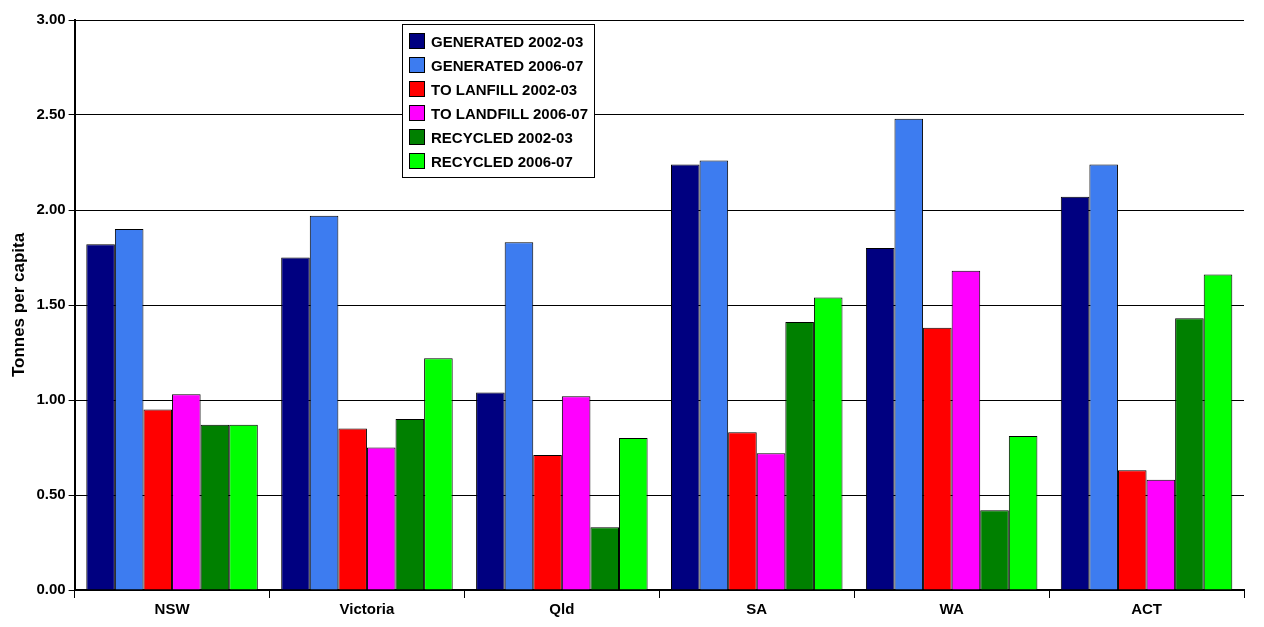  I want to click on x-tick-label: SA, so click(757, 609).